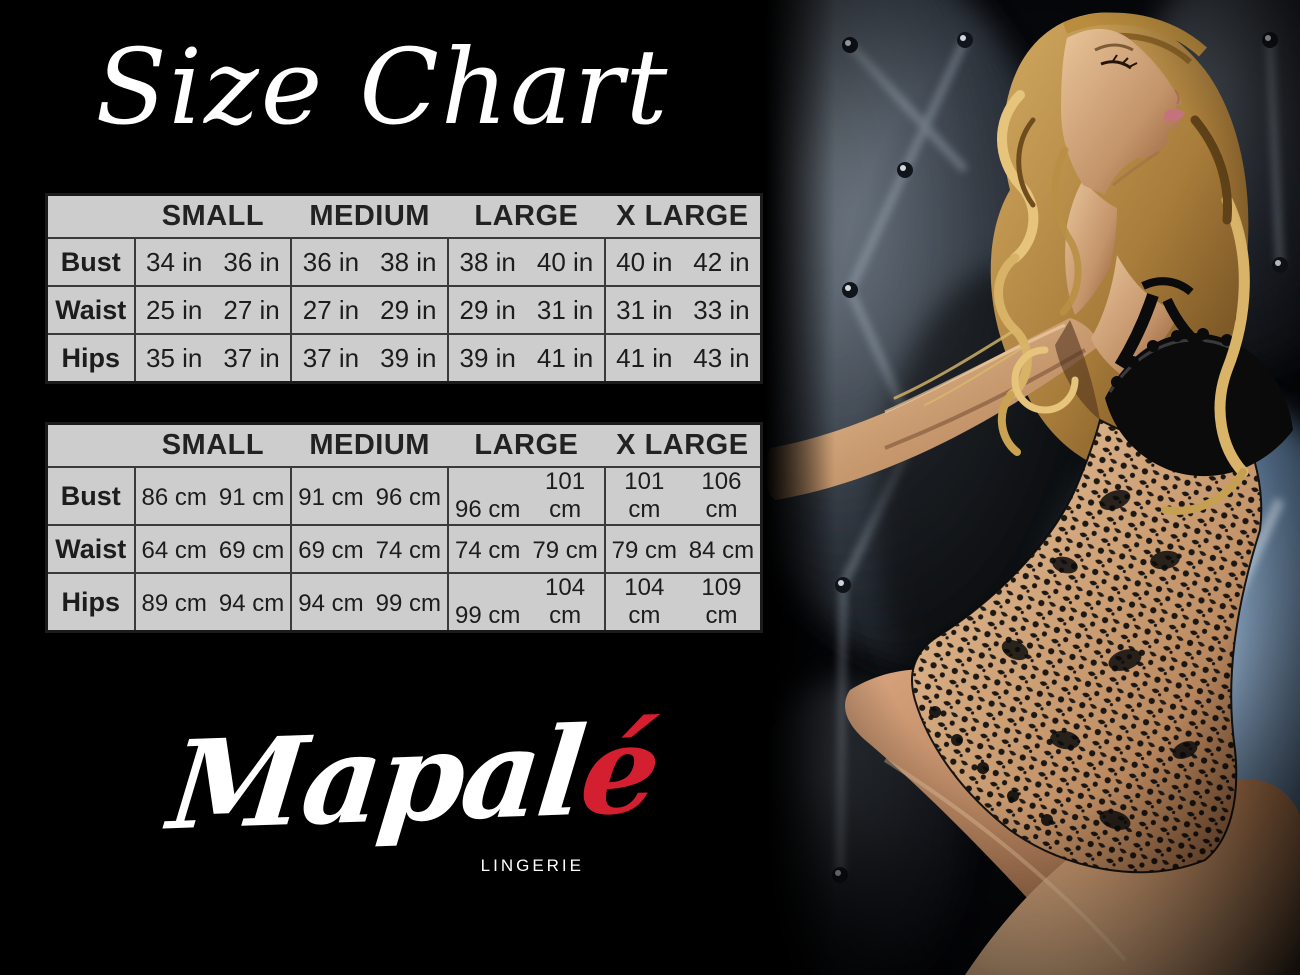 The width and height of the screenshot is (1300, 975). Describe the element at coordinates (174, 261) in the screenshot. I see `value: 34 in` at that location.